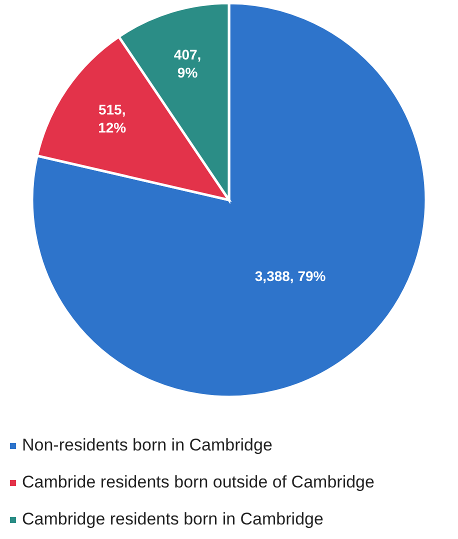 The height and width of the screenshot is (539, 458). What do you see at coordinates (198, 482) in the screenshot?
I see `legend-label: Cambride residents born outside of Cambridge` at bounding box center [198, 482].